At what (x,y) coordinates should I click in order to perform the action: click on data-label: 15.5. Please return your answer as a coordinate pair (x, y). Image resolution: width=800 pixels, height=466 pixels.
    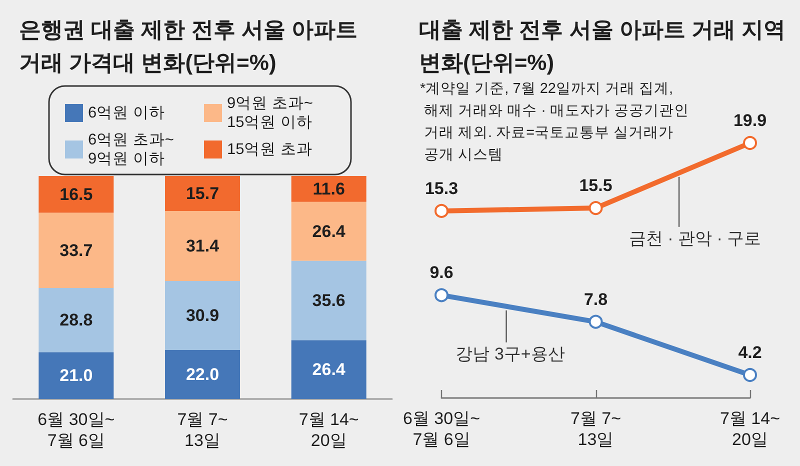
    Looking at the image, I should click on (595, 186).